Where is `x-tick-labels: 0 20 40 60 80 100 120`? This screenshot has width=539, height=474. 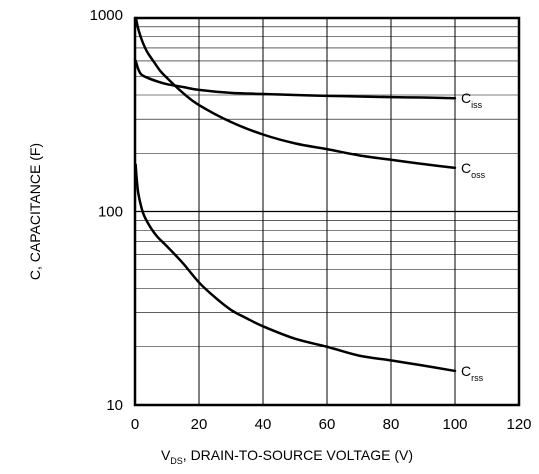 x-tick-labels: 0 20 40 60 80 100 120 is located at coordinates (331, 424).